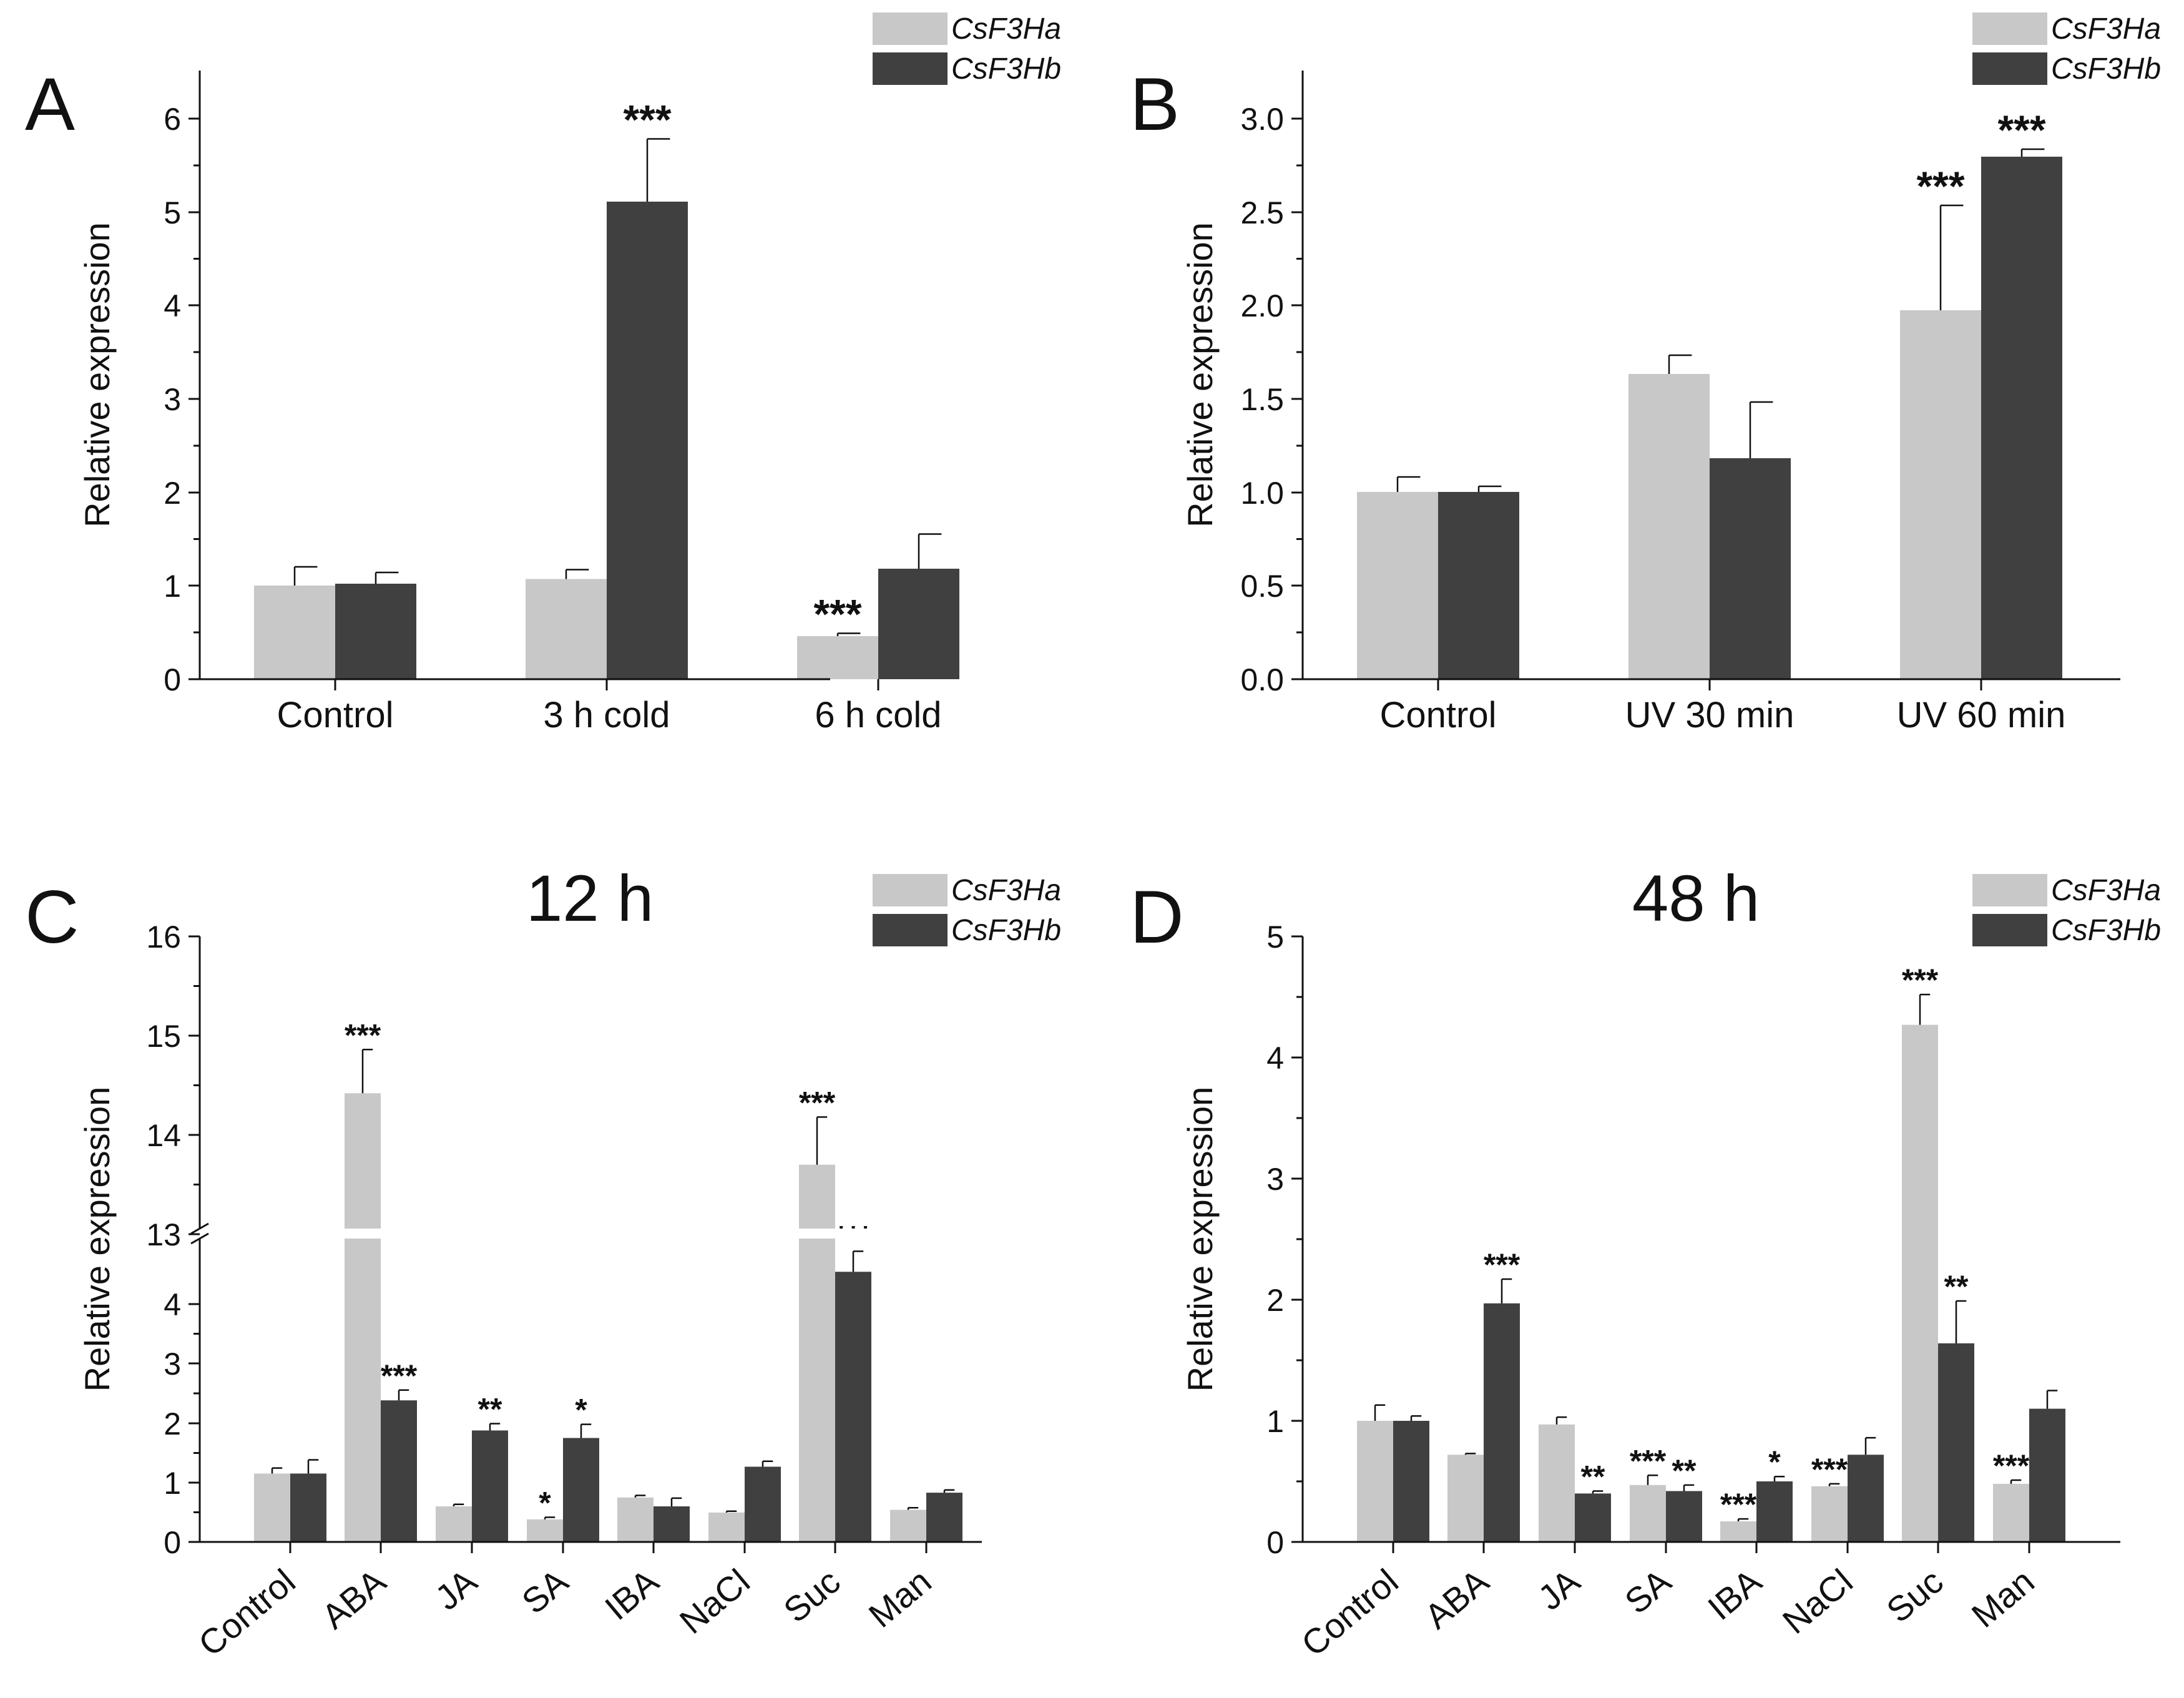  Describe the element at coordinates (164, 1234) in the screenshot. I see `y-tick-label: 13` at that location.